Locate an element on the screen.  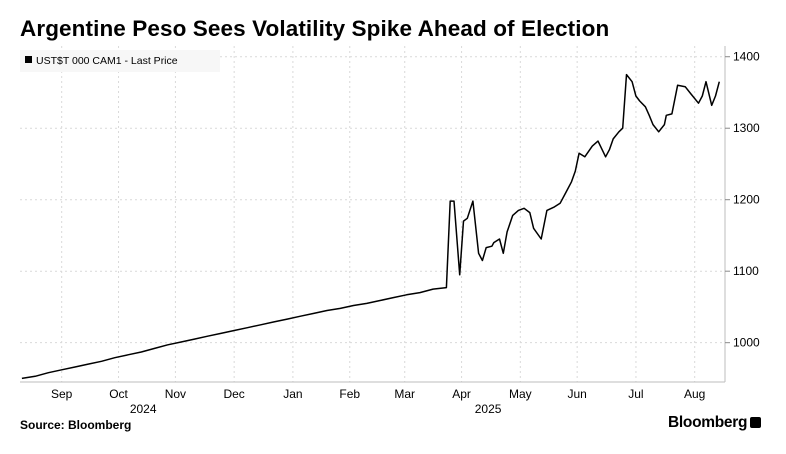
x-tick-label: Sep is located at coordinates (62, 394).